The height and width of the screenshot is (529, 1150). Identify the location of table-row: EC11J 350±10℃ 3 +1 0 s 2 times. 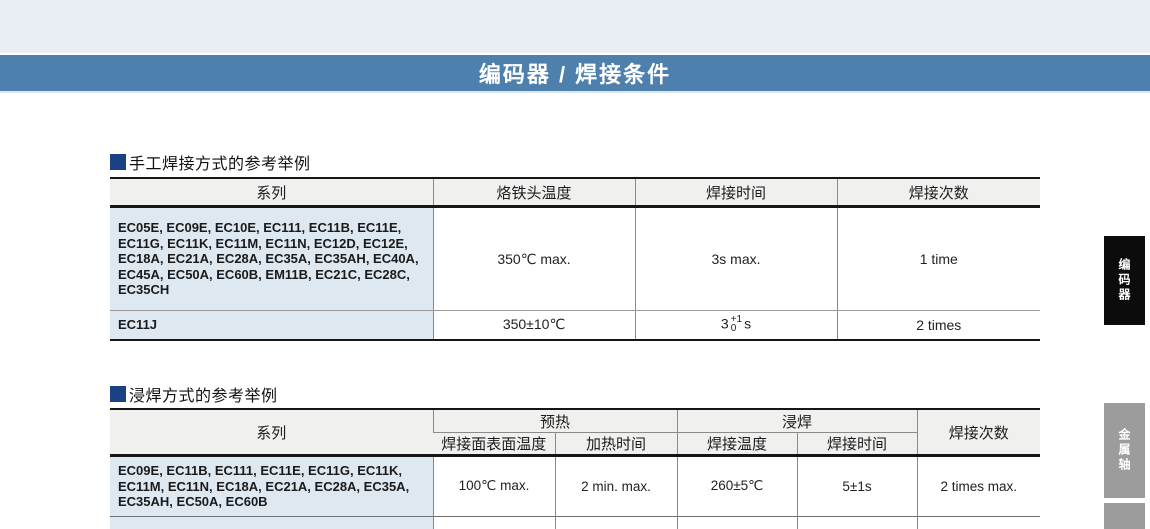
(575, 325).